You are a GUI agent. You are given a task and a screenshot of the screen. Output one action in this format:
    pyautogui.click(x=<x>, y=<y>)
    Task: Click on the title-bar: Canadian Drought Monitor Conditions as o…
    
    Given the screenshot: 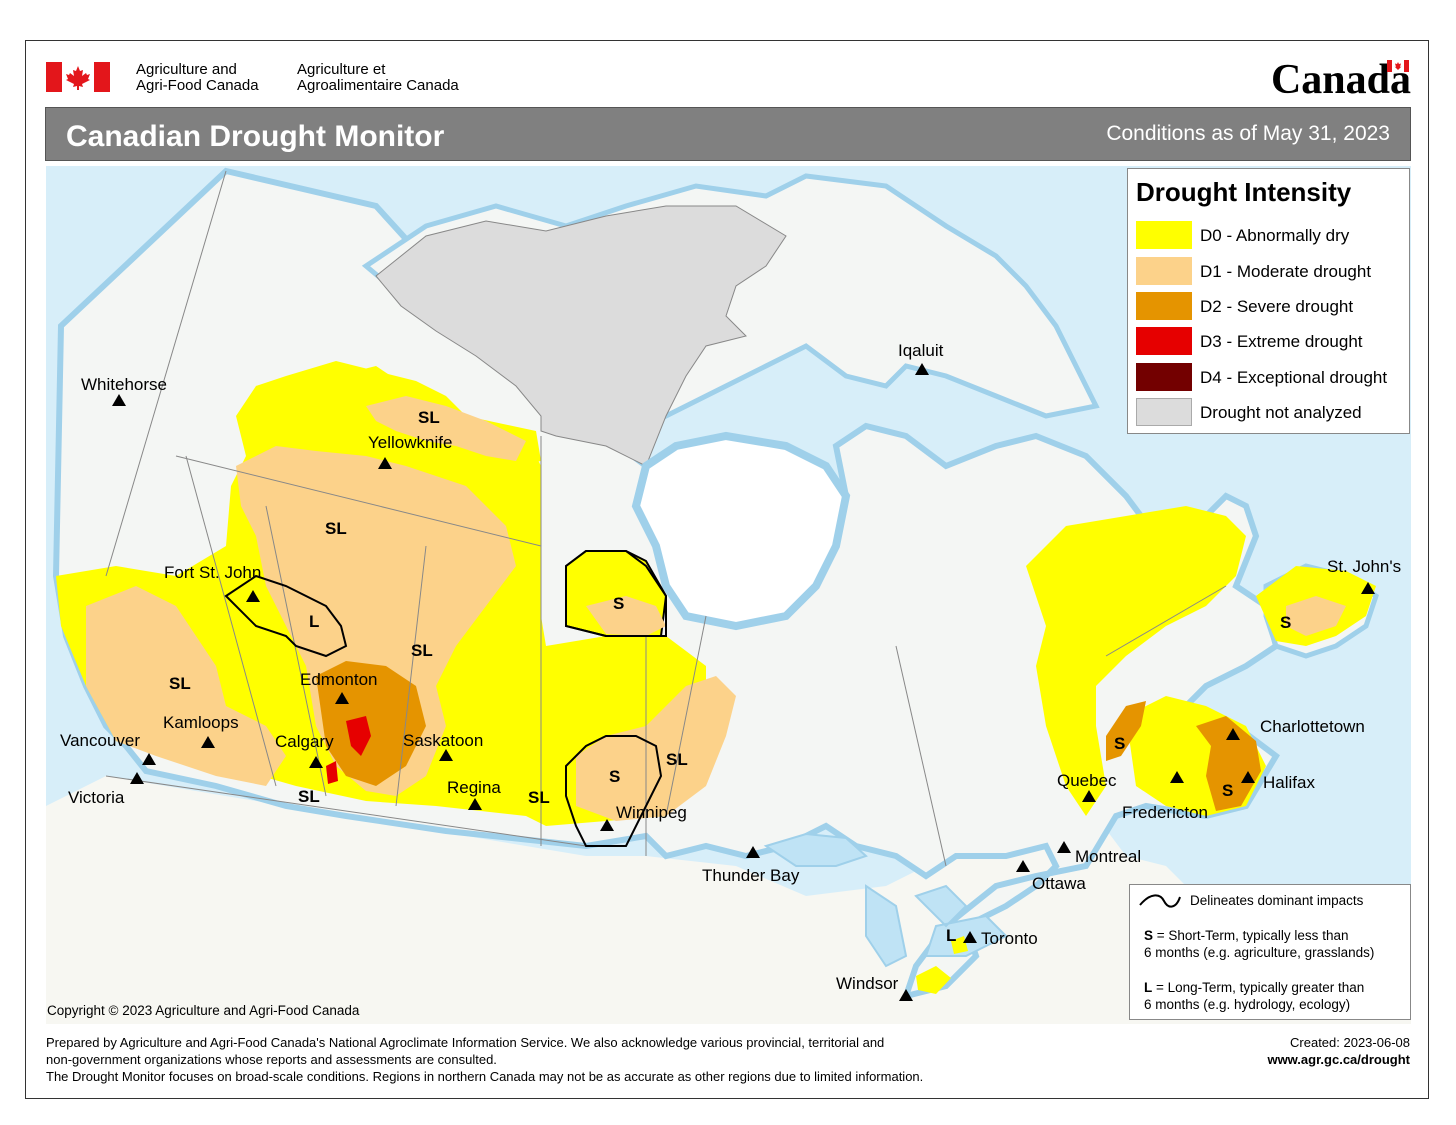 What is the action you would take?
    pyautogui.click(x=728, y=134)
    